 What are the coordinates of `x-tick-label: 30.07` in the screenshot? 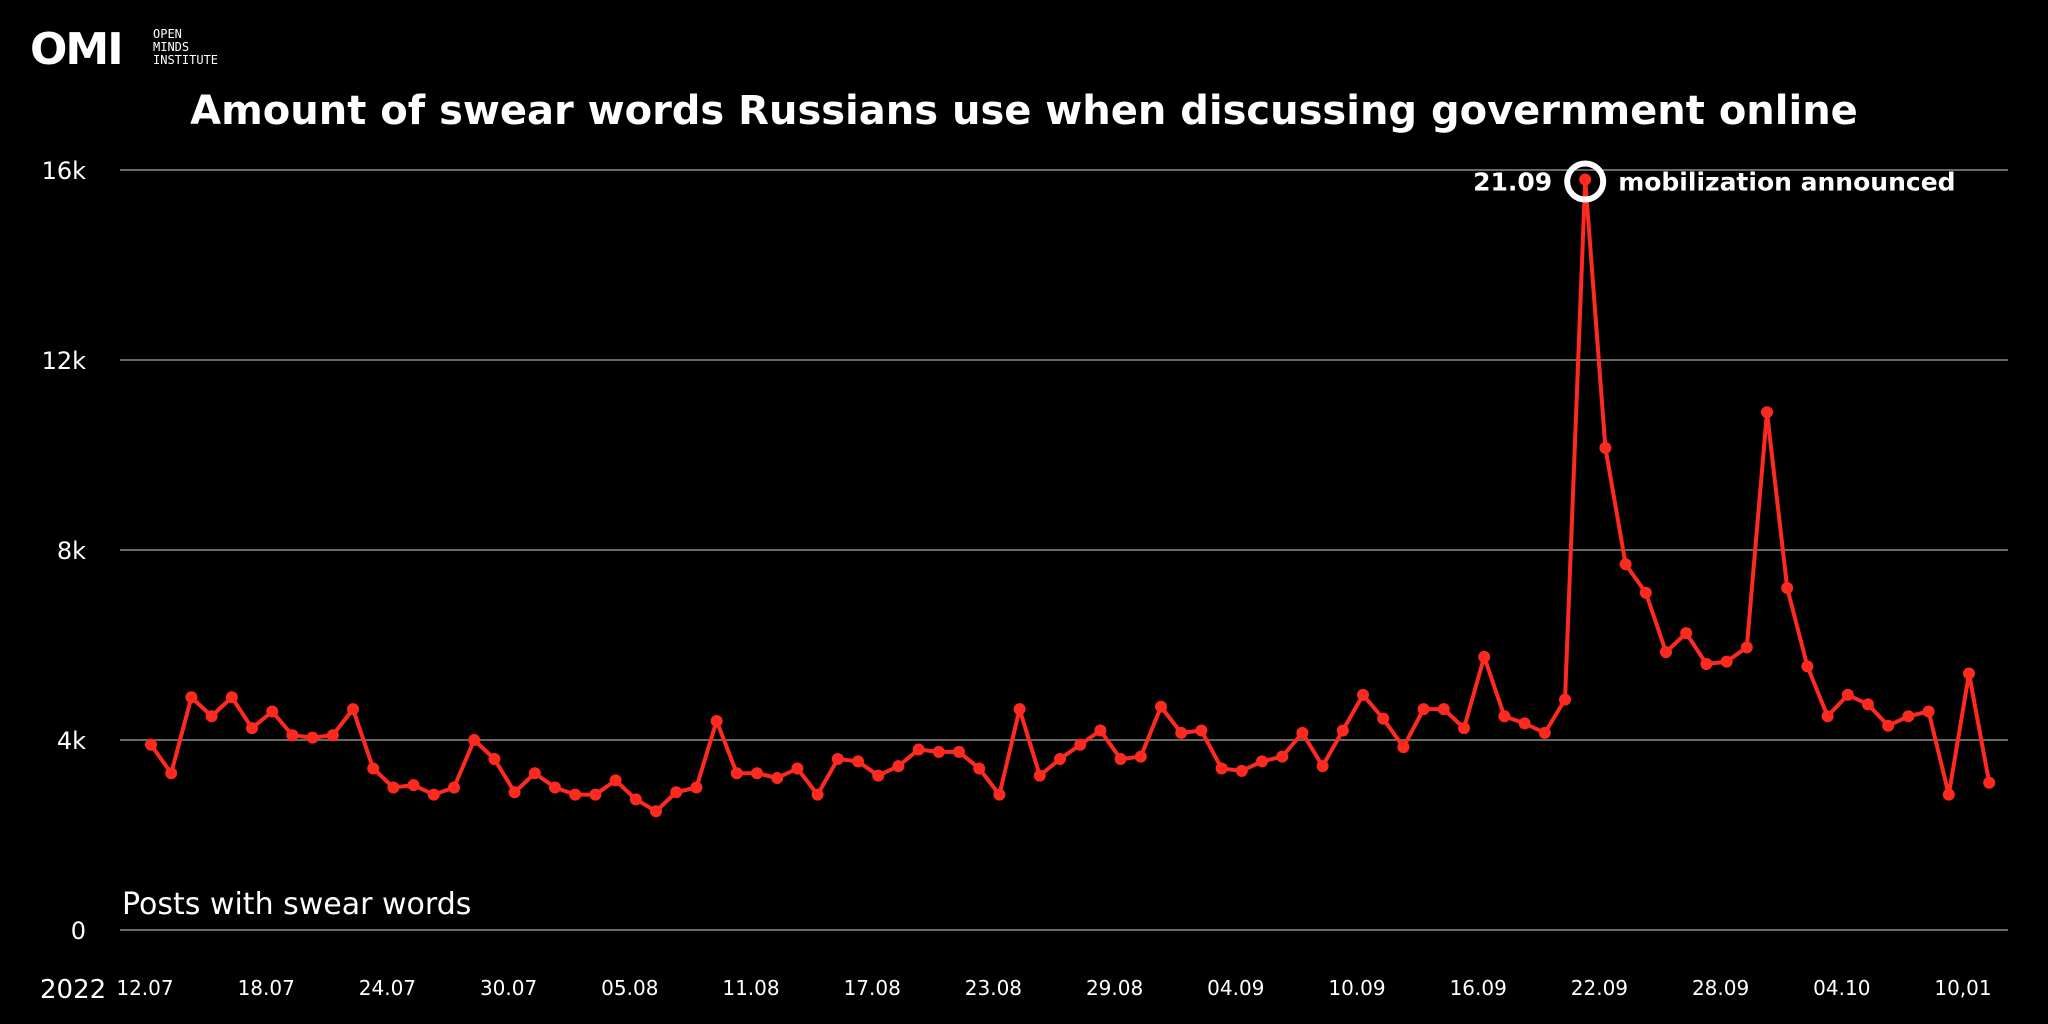 It's located at (508, 988).